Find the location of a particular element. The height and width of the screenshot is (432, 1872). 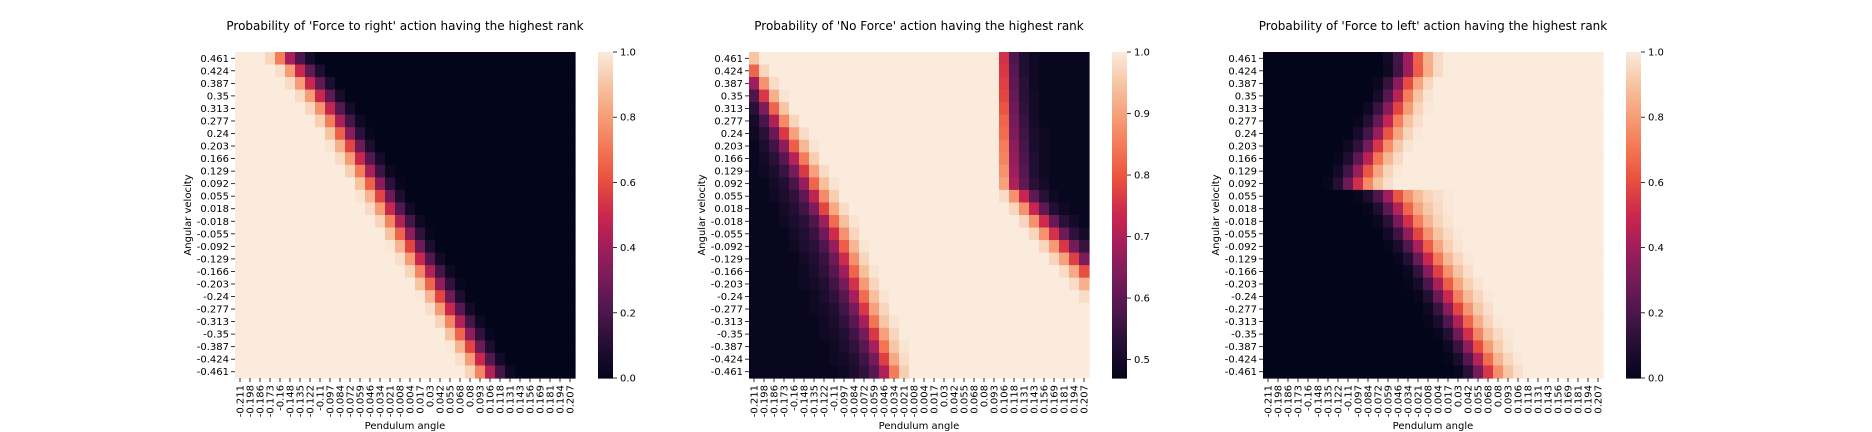

y-tick-label: 0.129 is located at coordinates (728, 172).